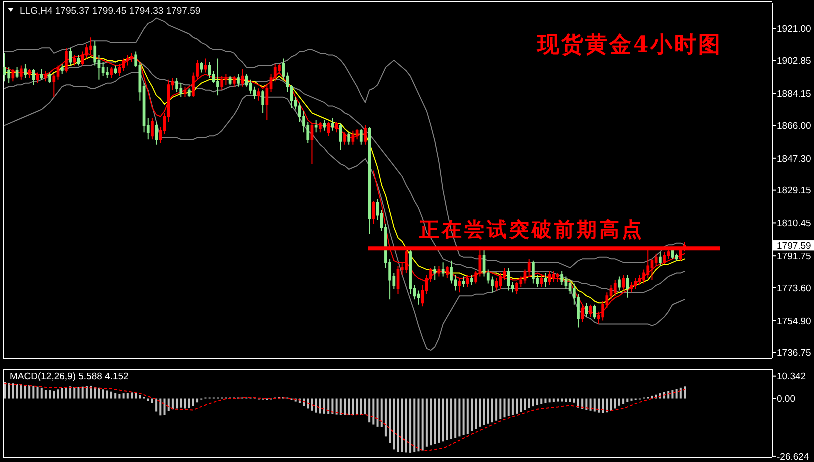 This screenshot has width=814, height=462. Describe the element at coordinates (629, 45) in the screenshot. I see `text: 现货黄金4小时图` at that location.